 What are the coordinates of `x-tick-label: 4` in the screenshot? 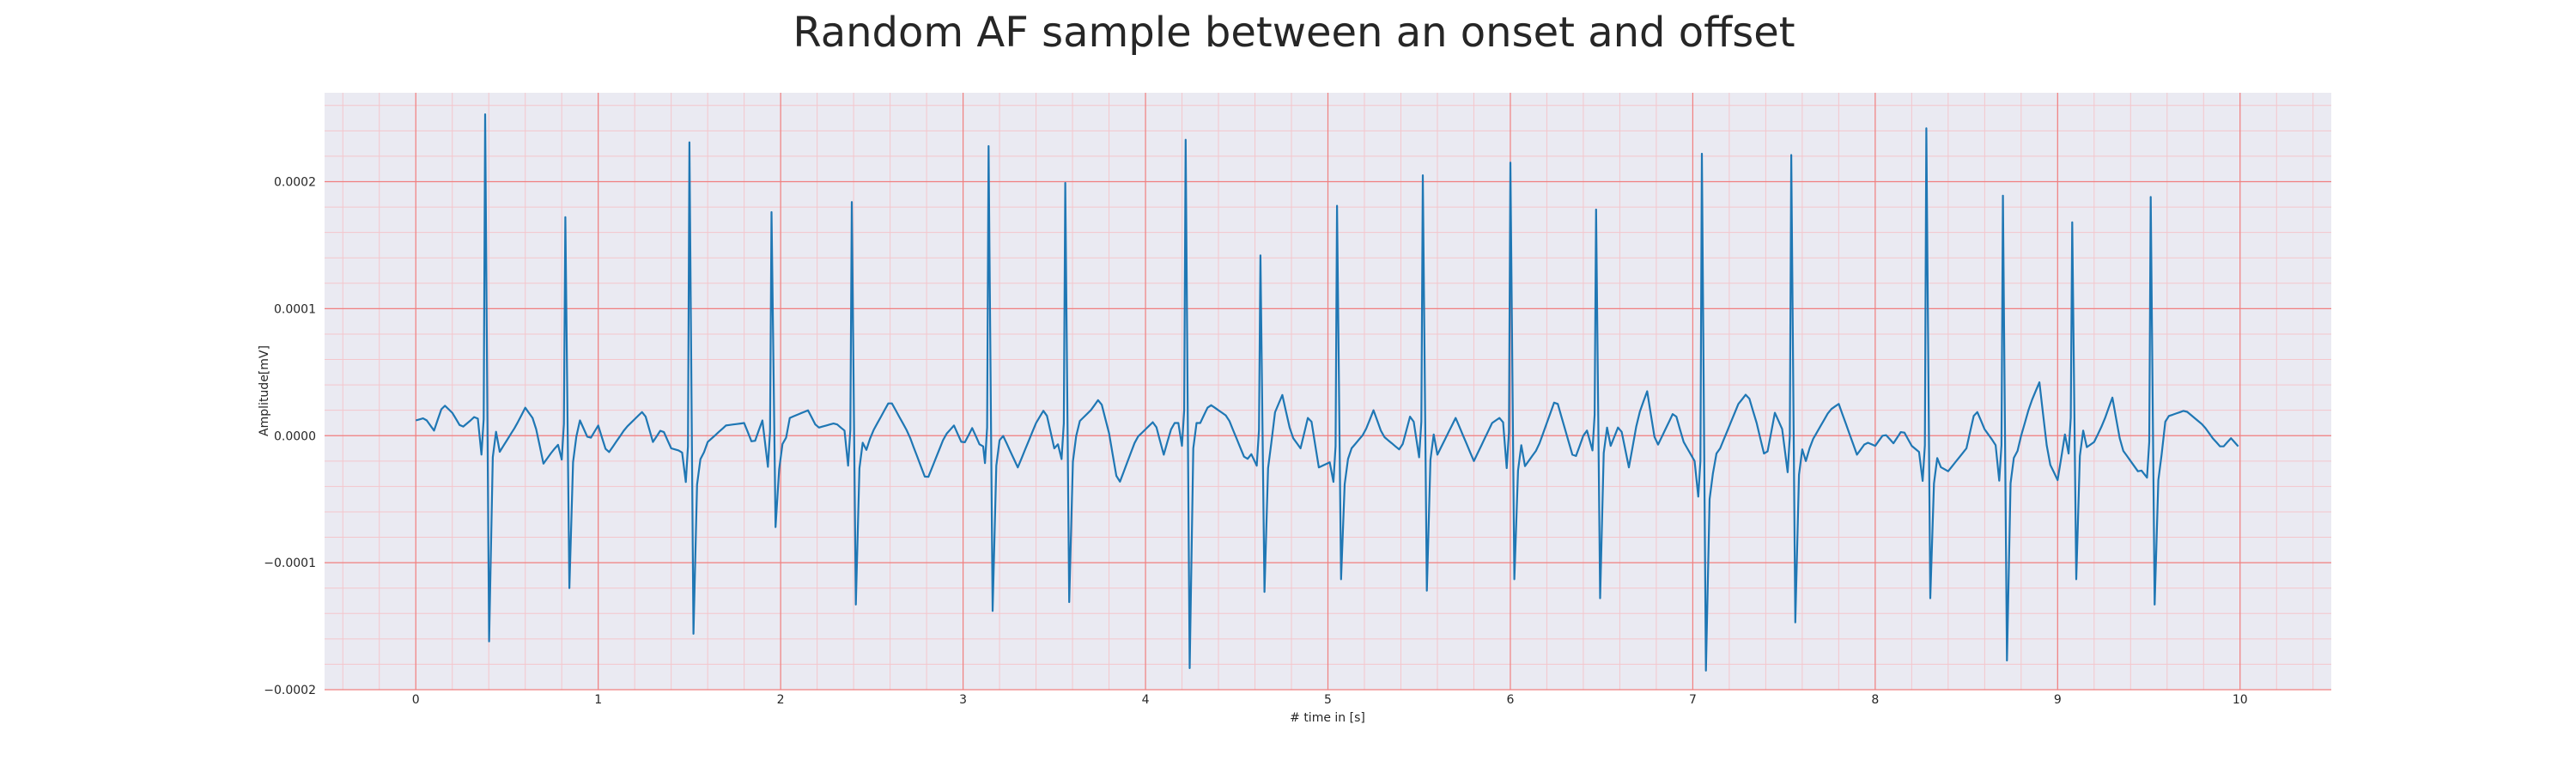 It's located at (1146, 700).